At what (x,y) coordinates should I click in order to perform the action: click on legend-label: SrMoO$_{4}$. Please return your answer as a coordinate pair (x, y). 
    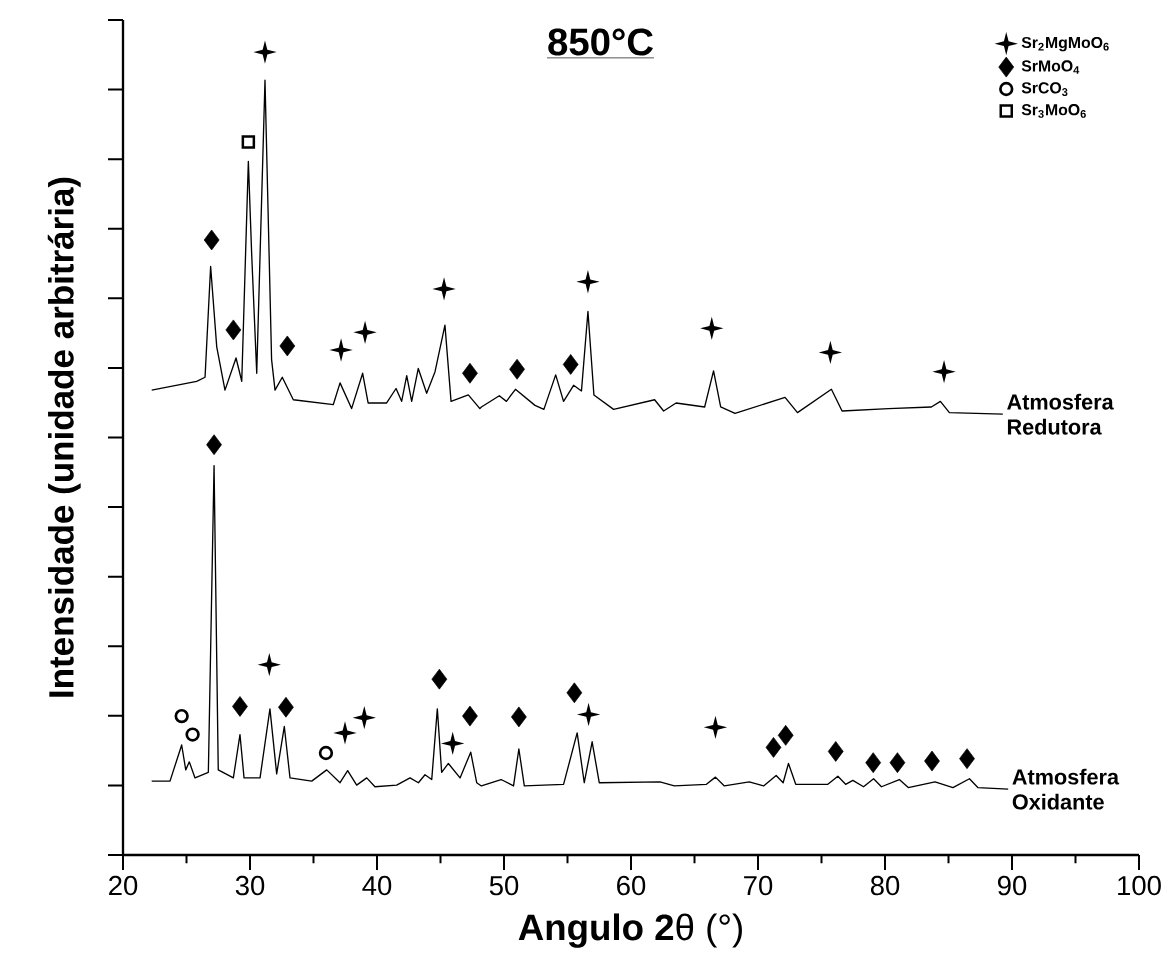
    Looking at the image, I should click on (1050, 67).